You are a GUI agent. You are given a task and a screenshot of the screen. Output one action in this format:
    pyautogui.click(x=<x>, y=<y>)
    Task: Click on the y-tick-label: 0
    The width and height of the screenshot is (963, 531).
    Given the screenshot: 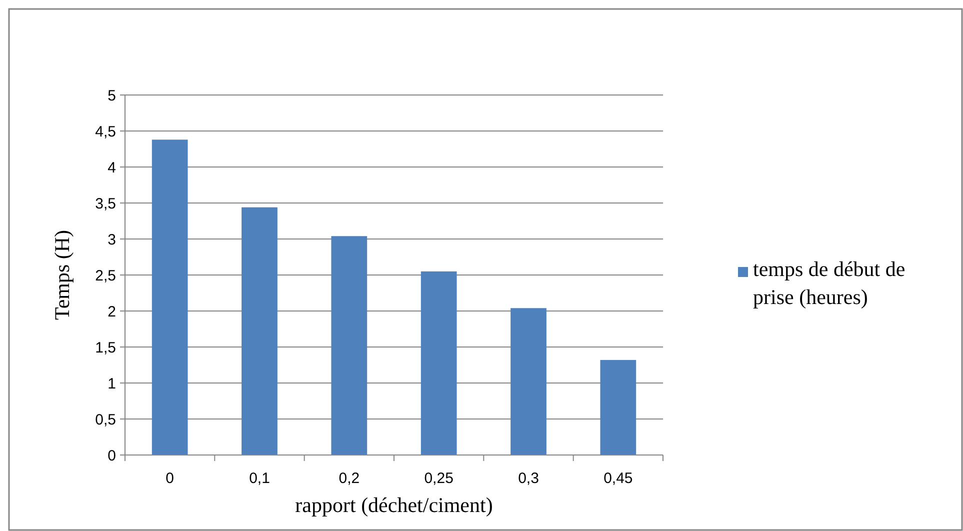 What is the action you would take?
    pyautogui.click(x=112, y=455)
    